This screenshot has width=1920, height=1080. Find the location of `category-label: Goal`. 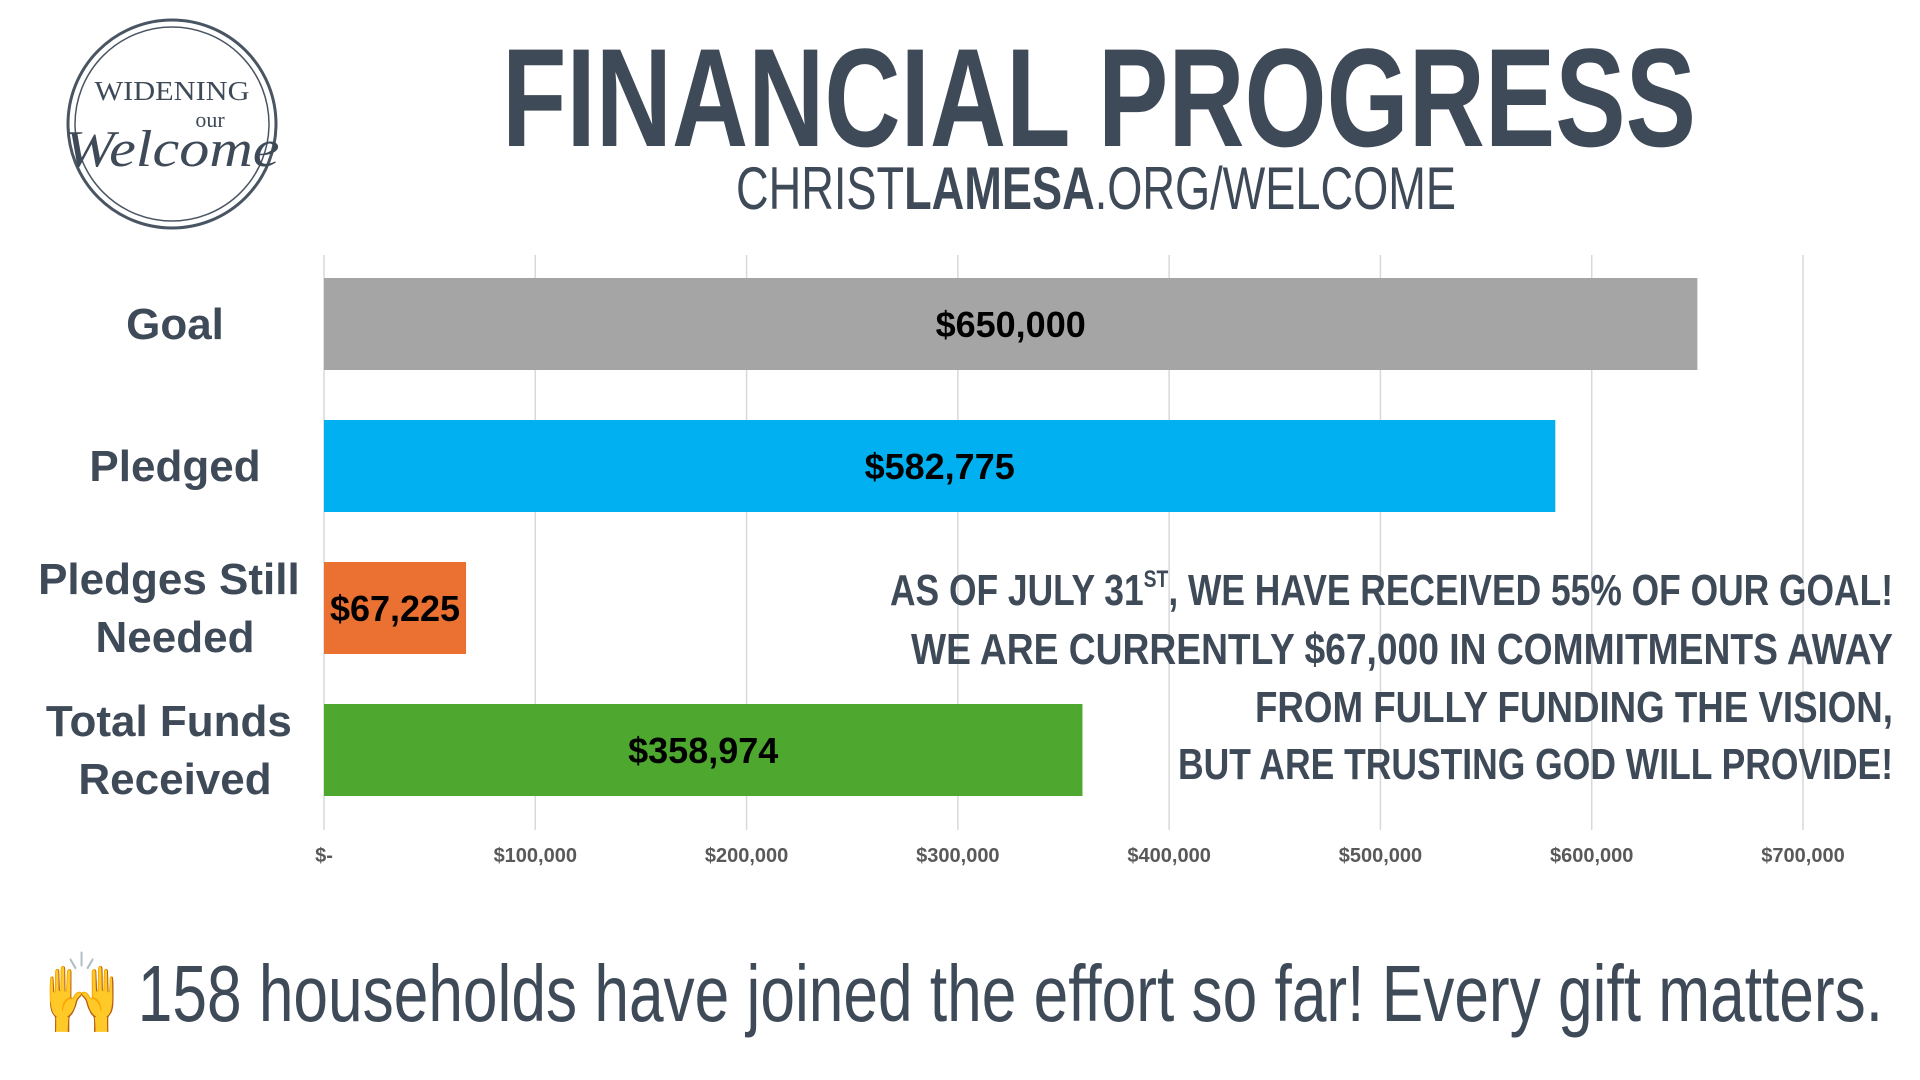

category-label: Goal is located at coordinates (175, 324).